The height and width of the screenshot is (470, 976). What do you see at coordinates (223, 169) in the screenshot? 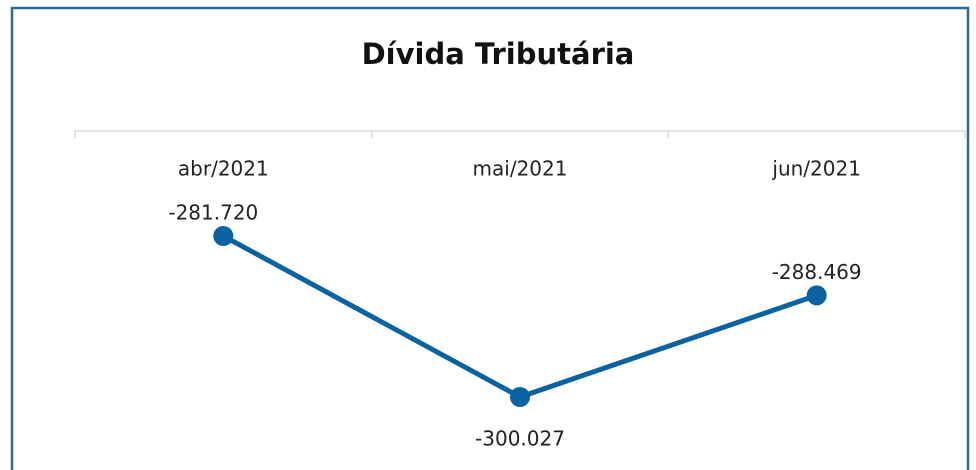
I see `x-tick-label: abr/2021` at bounding box center [223, 169].